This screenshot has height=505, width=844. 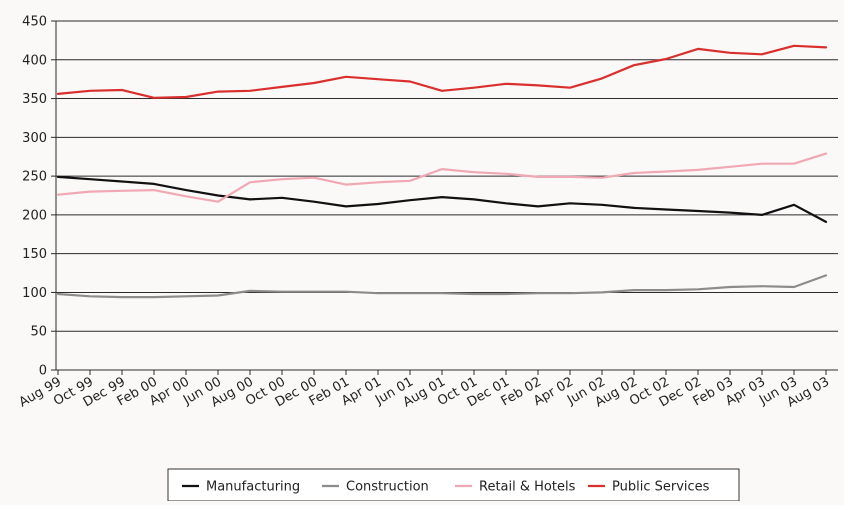 I want to click on y-tick-labels: 0 50 100 150 200 250 300 350 400 450, so click(x=34, y=197).